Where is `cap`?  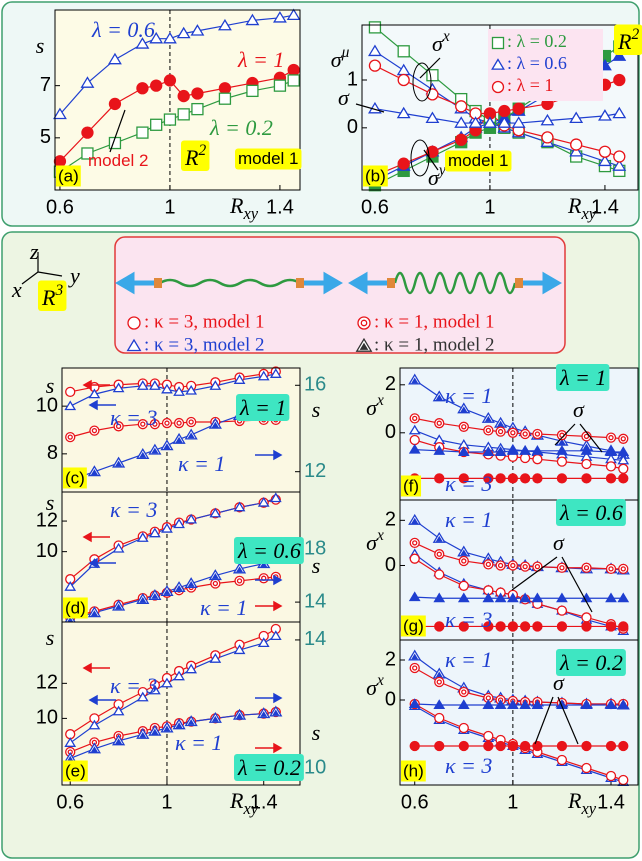 cap is located at coordinates (519, 283).